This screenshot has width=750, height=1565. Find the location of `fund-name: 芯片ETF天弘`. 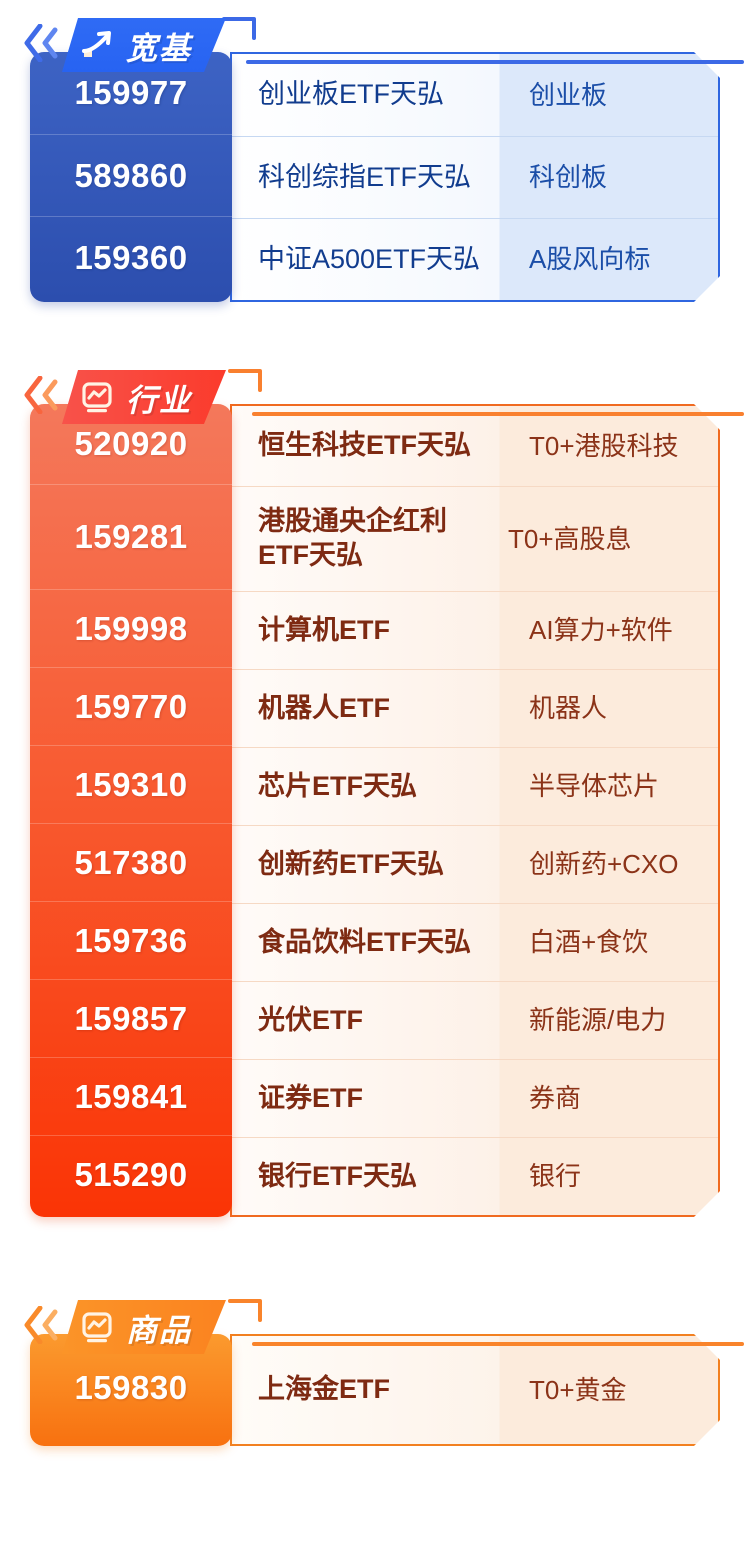

fund-name: 芯片ETF天弘 is located at coordinates (337, 785).